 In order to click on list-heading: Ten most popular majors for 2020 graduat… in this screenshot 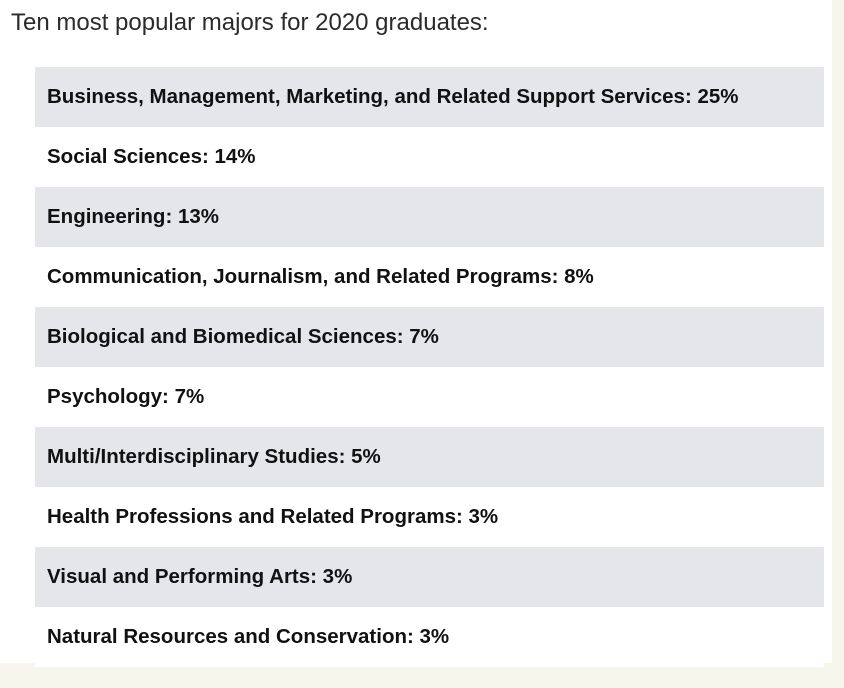, I will do `click(250, 22)`.